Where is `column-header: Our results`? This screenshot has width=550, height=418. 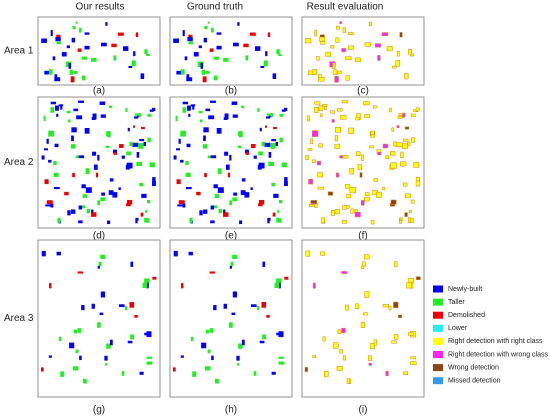
column-header: Our results is located at coordinates (100, 7).